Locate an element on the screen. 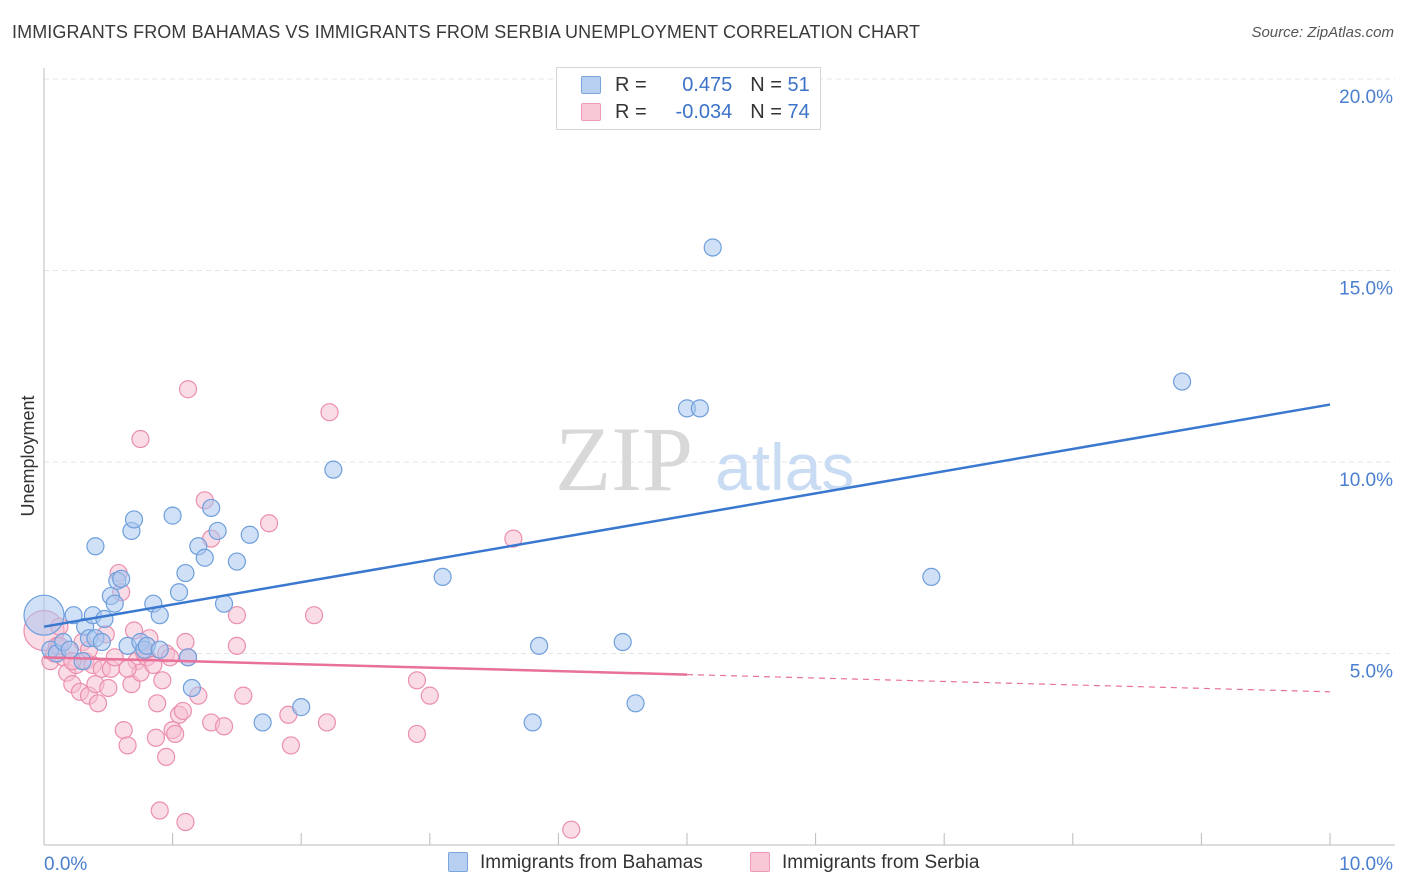 Image resolution: width=1406 pixels, height=892 pixels. correlation-legend: R = 0.475 N = 51 R = -0.034 N = 74 is located at coordinates (688, 98).